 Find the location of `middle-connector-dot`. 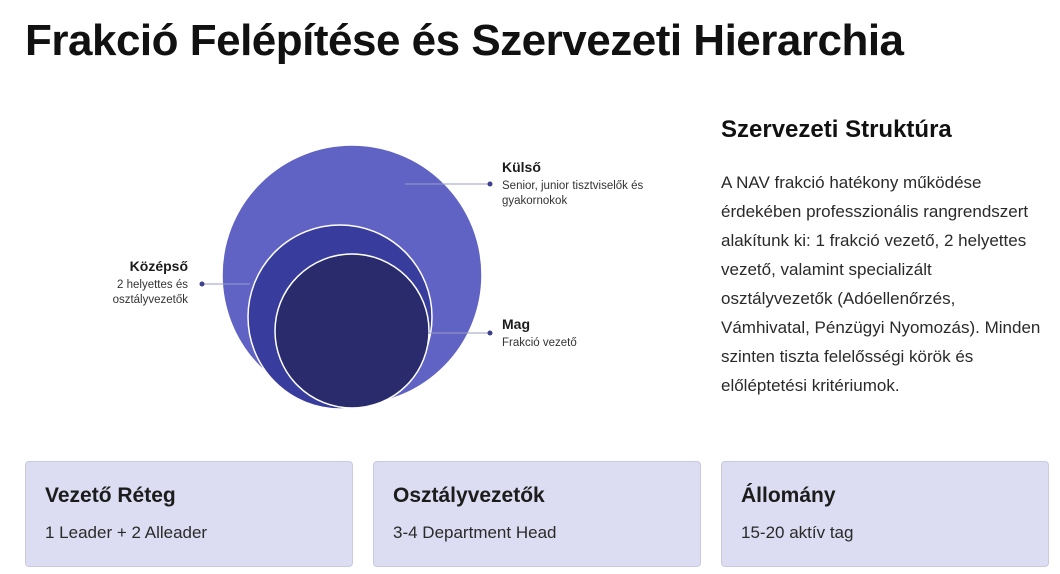

middle-connector-dot is located at coordinates (202, 284).